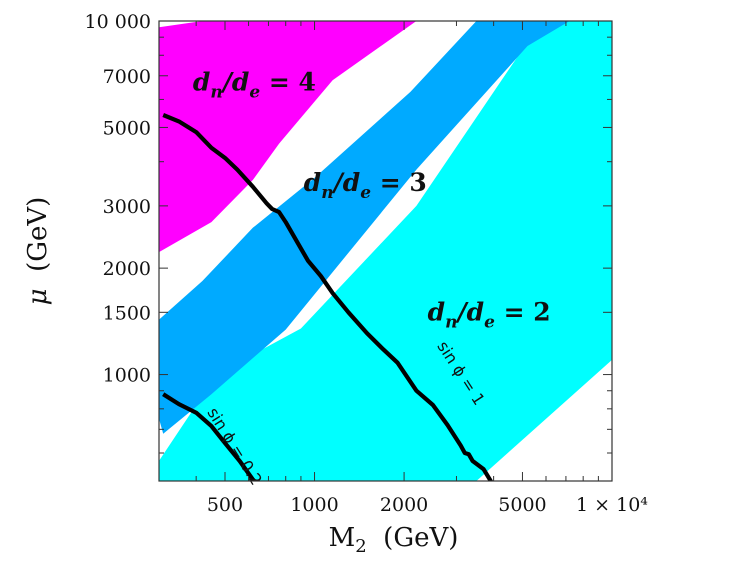 This screenshot has width=747, height=561. Describe the element at coordinates (254, 85) in the screenshot. I see `region-label-3: dn/de = 4` at that location.